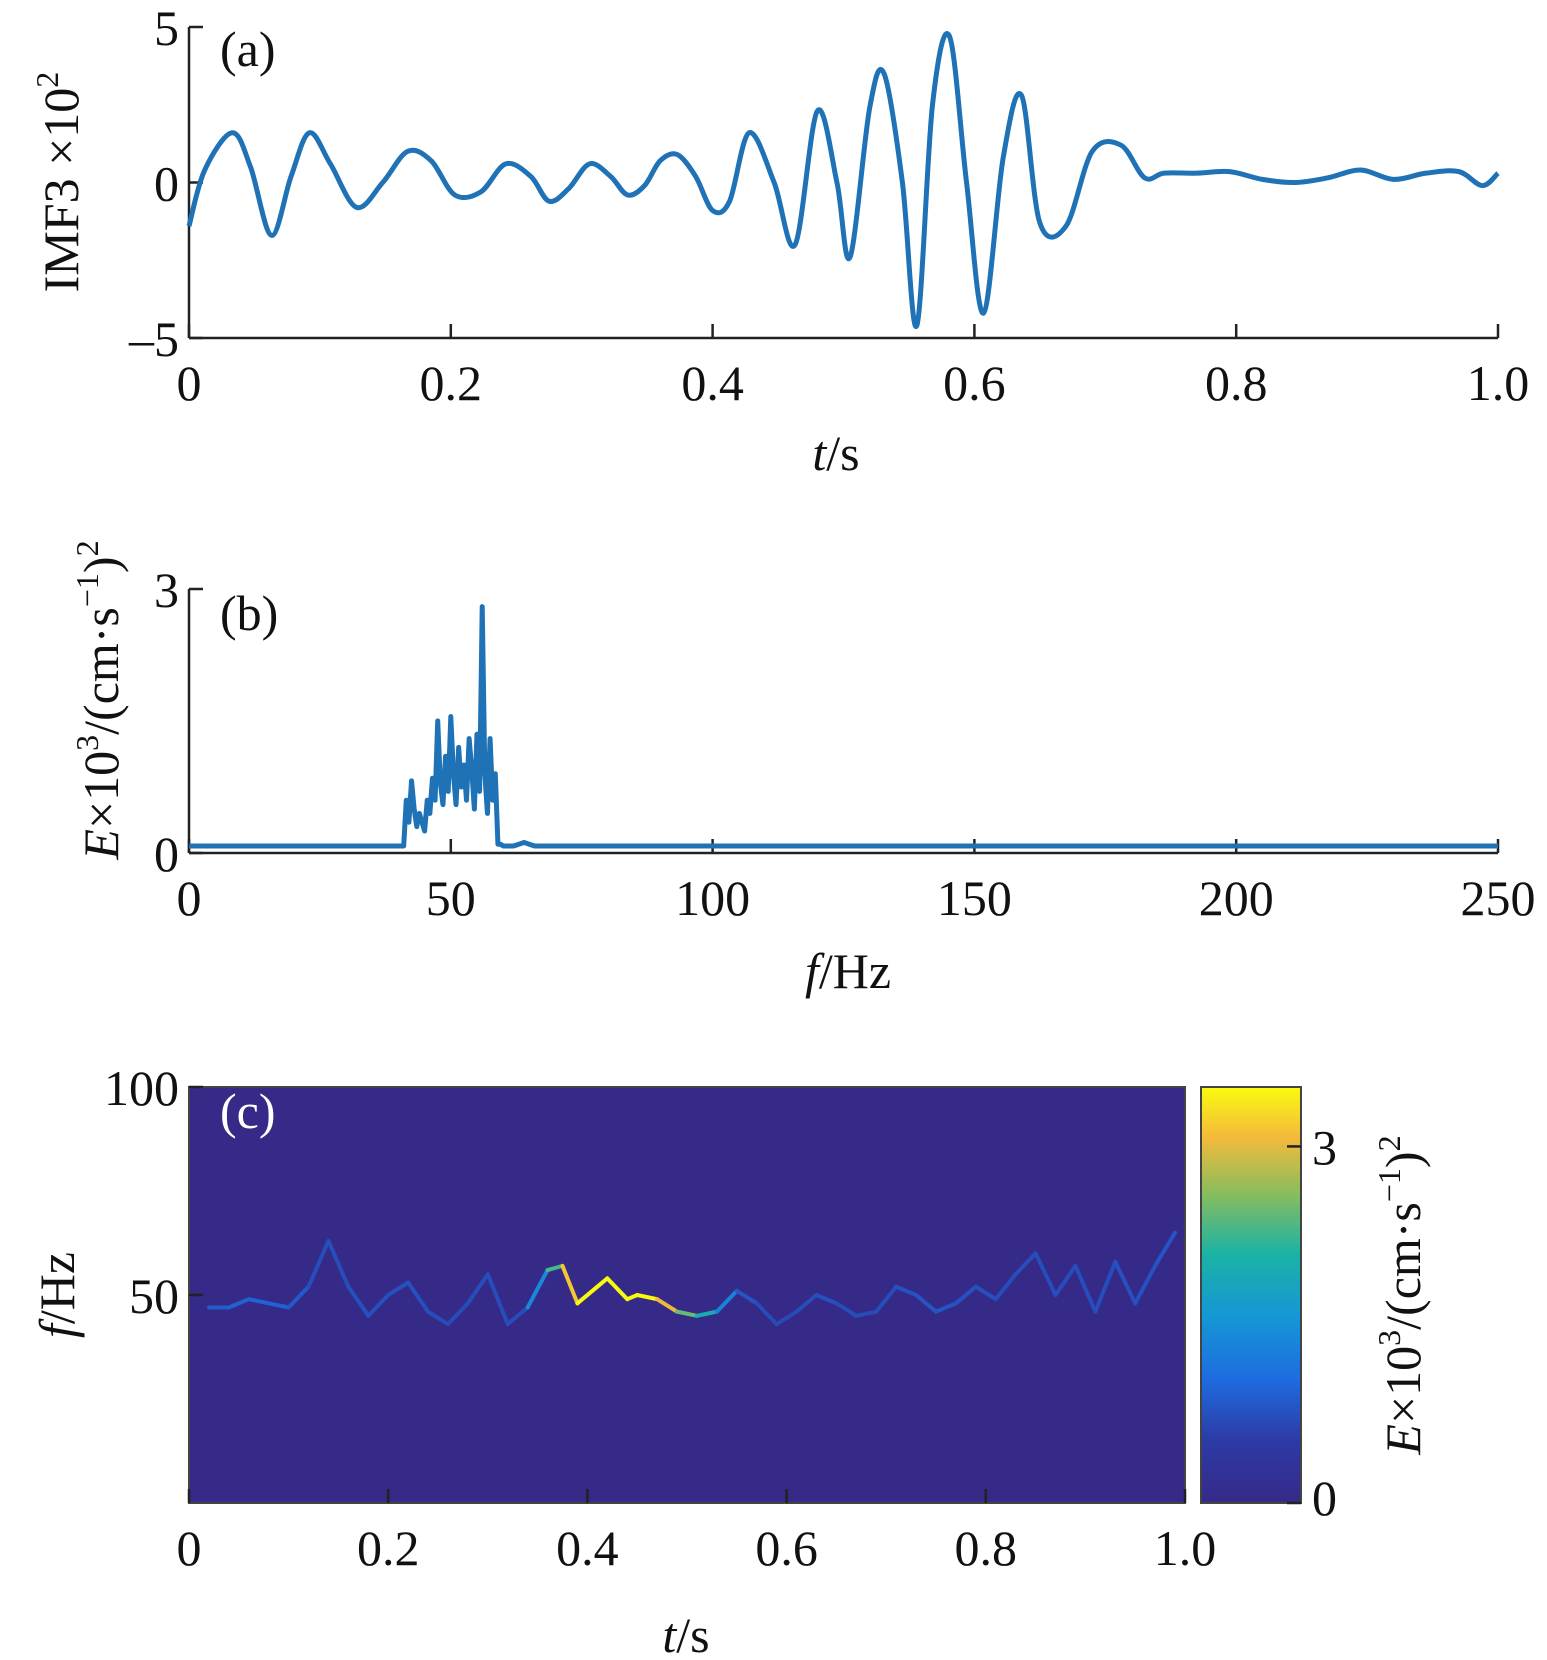 The height and width of the screenshot is (1660, 1547). Describe the element at coordinates (154, 1296) in the screenshot. I see `y-tick-label: 50` at that location.